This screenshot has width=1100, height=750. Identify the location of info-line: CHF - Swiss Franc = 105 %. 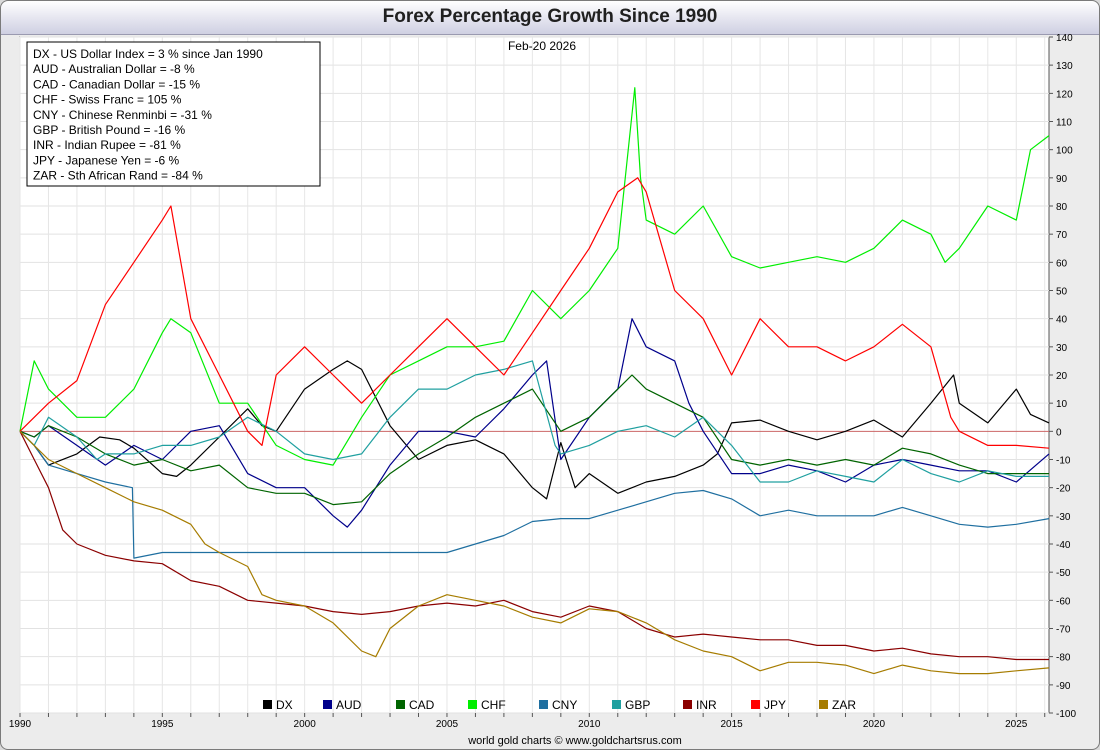
(107, 100).